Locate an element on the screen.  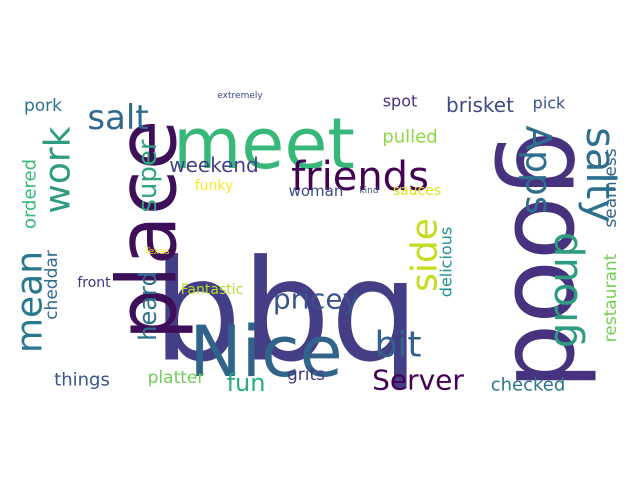
cloud-word-ordered: ordered is located at coordinates (30, 194).